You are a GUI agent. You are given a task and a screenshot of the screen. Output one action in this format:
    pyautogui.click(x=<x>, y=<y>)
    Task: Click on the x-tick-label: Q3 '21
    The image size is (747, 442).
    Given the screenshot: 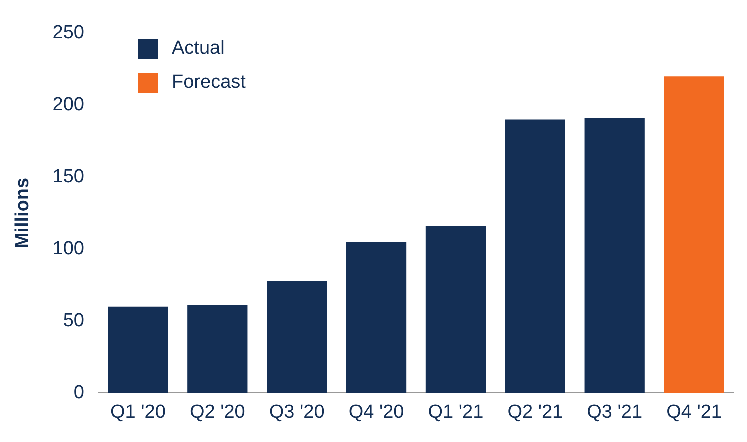 What is the action you would take?
    pyautogui.click(x=615, y=412)
    